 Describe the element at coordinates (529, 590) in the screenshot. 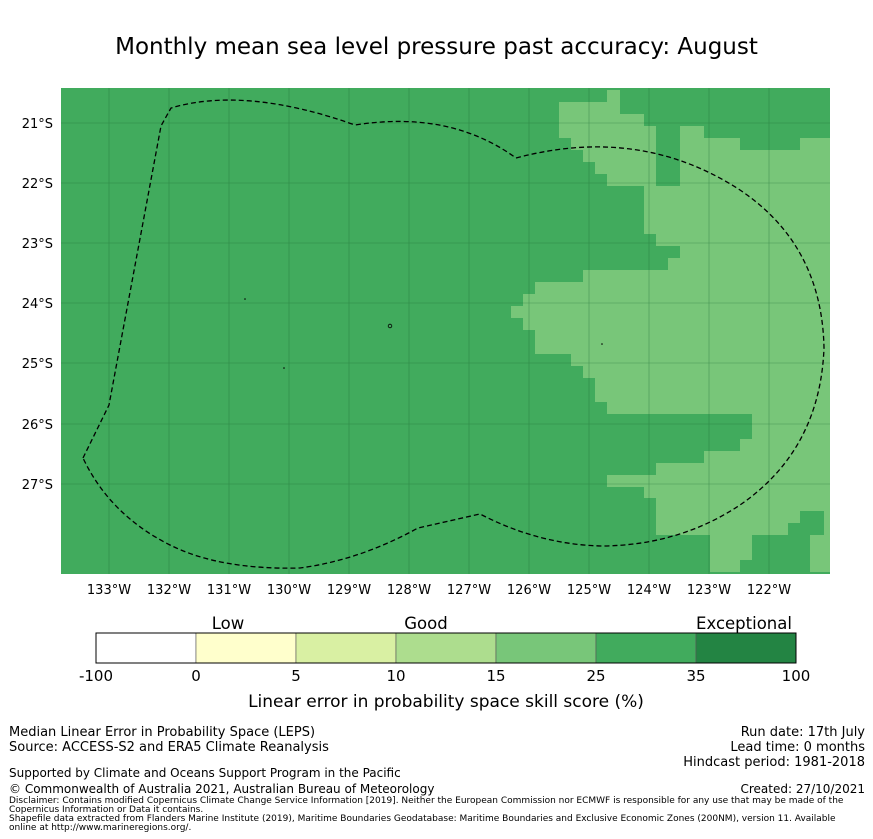

I see `lon-label: 126°W` at that location.